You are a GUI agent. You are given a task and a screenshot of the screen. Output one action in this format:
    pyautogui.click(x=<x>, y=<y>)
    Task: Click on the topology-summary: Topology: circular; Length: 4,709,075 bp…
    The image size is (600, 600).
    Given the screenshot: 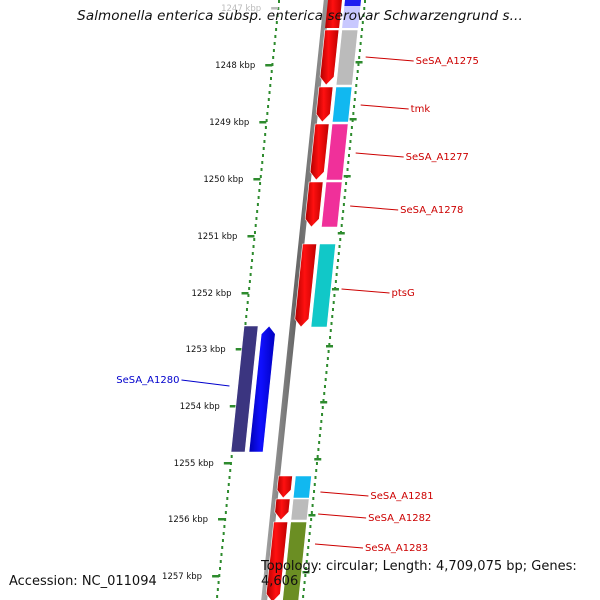 What is the action you would take?
    pyautogui.click(x=419, y=574)
    